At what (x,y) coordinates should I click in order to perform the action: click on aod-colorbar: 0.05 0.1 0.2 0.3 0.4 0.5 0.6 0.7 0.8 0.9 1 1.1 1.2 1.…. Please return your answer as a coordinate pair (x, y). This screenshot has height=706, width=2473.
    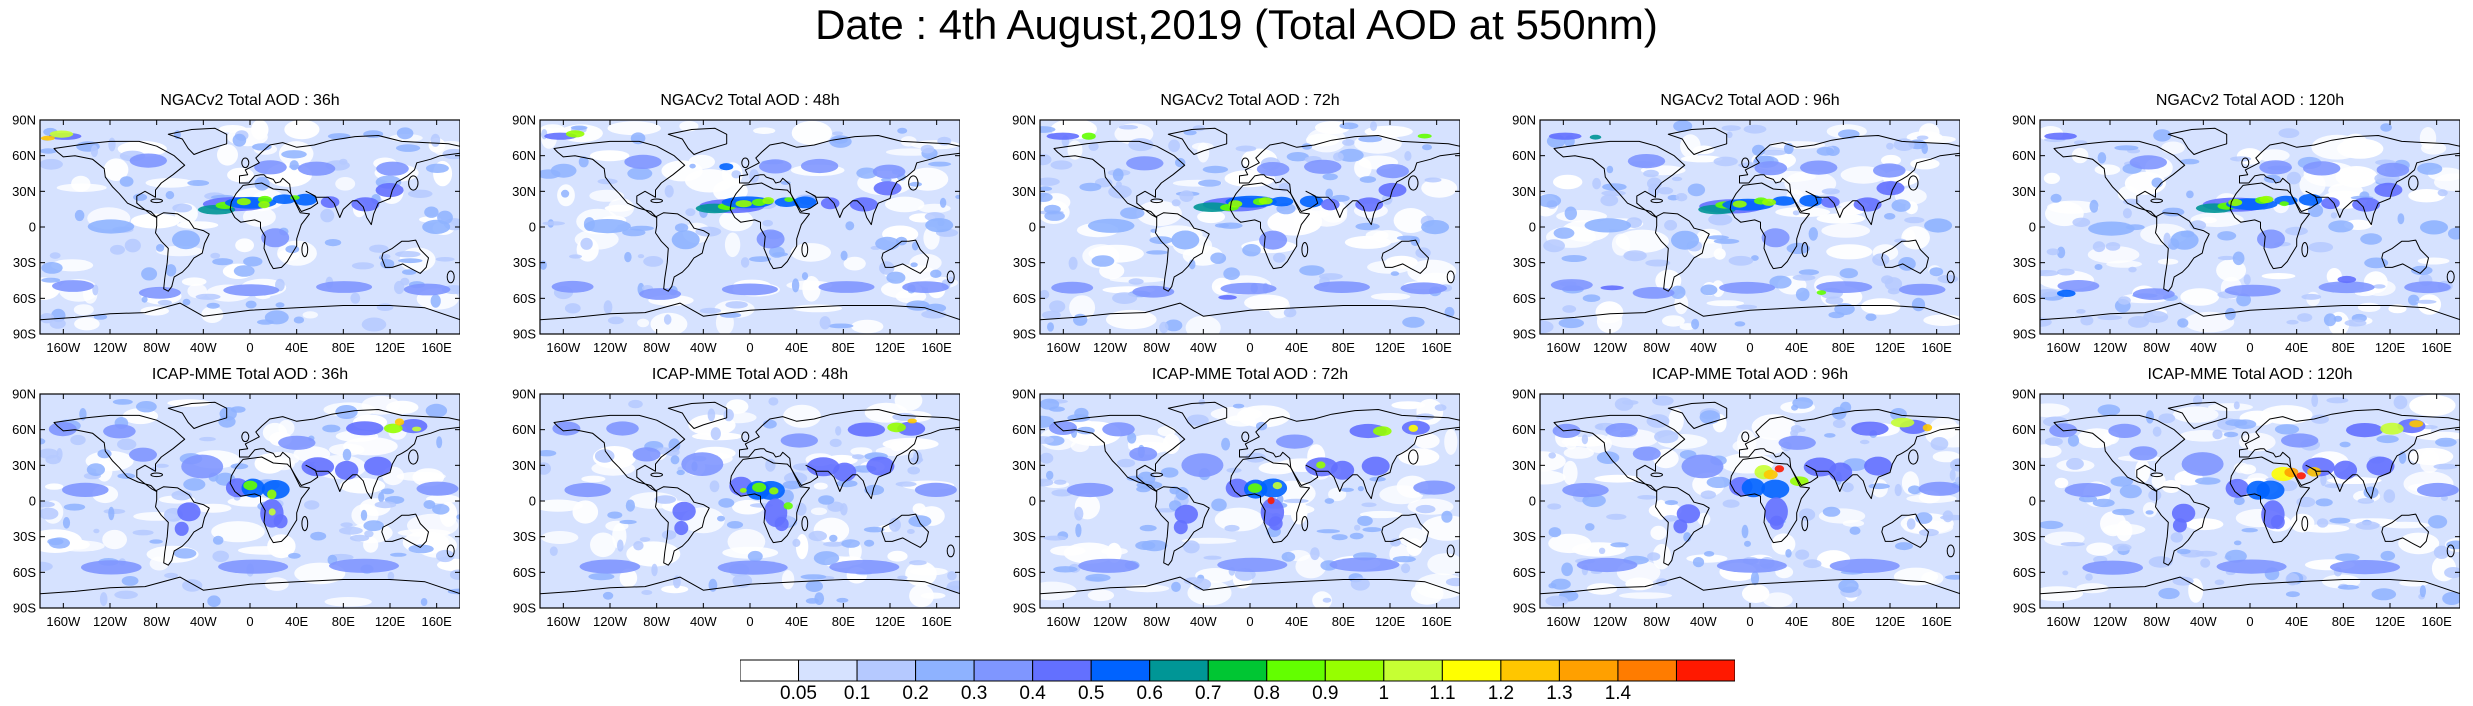
    Looking at the image, I should click on (1237, 681).